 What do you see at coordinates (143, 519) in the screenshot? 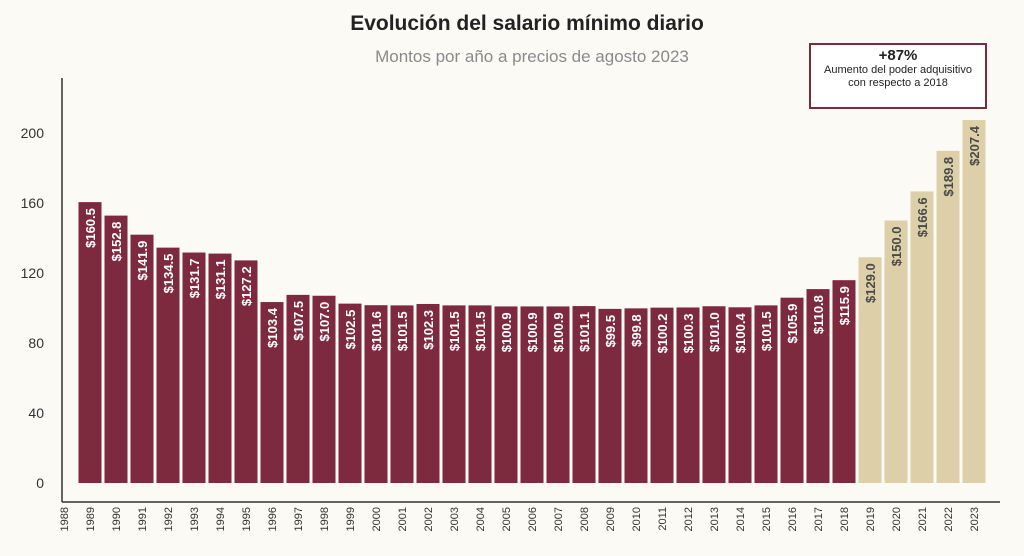
I see `x-tick-label: 1991` at bounding box center [143, 519].